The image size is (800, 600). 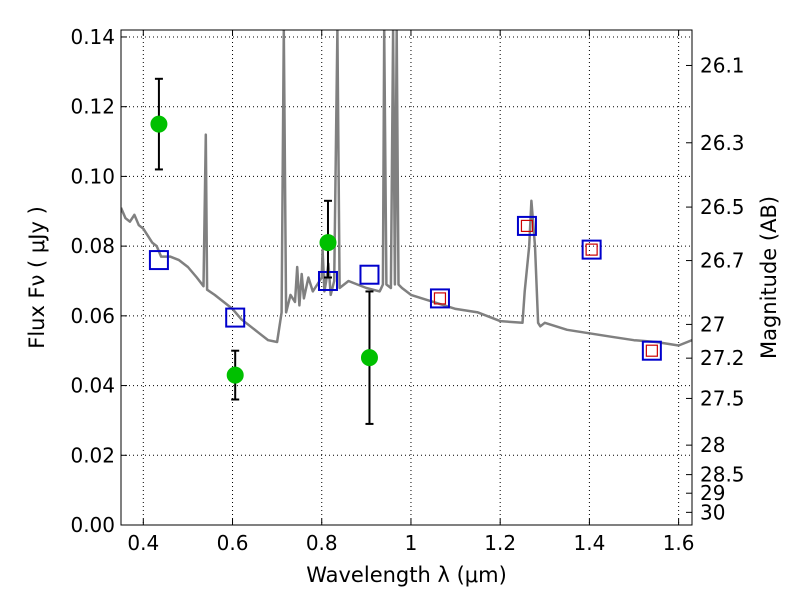 What do you see at coordinates (722, 398) in the screenshot?
I see `right-tick-label: 27.5` at bounding box center [722, 398].